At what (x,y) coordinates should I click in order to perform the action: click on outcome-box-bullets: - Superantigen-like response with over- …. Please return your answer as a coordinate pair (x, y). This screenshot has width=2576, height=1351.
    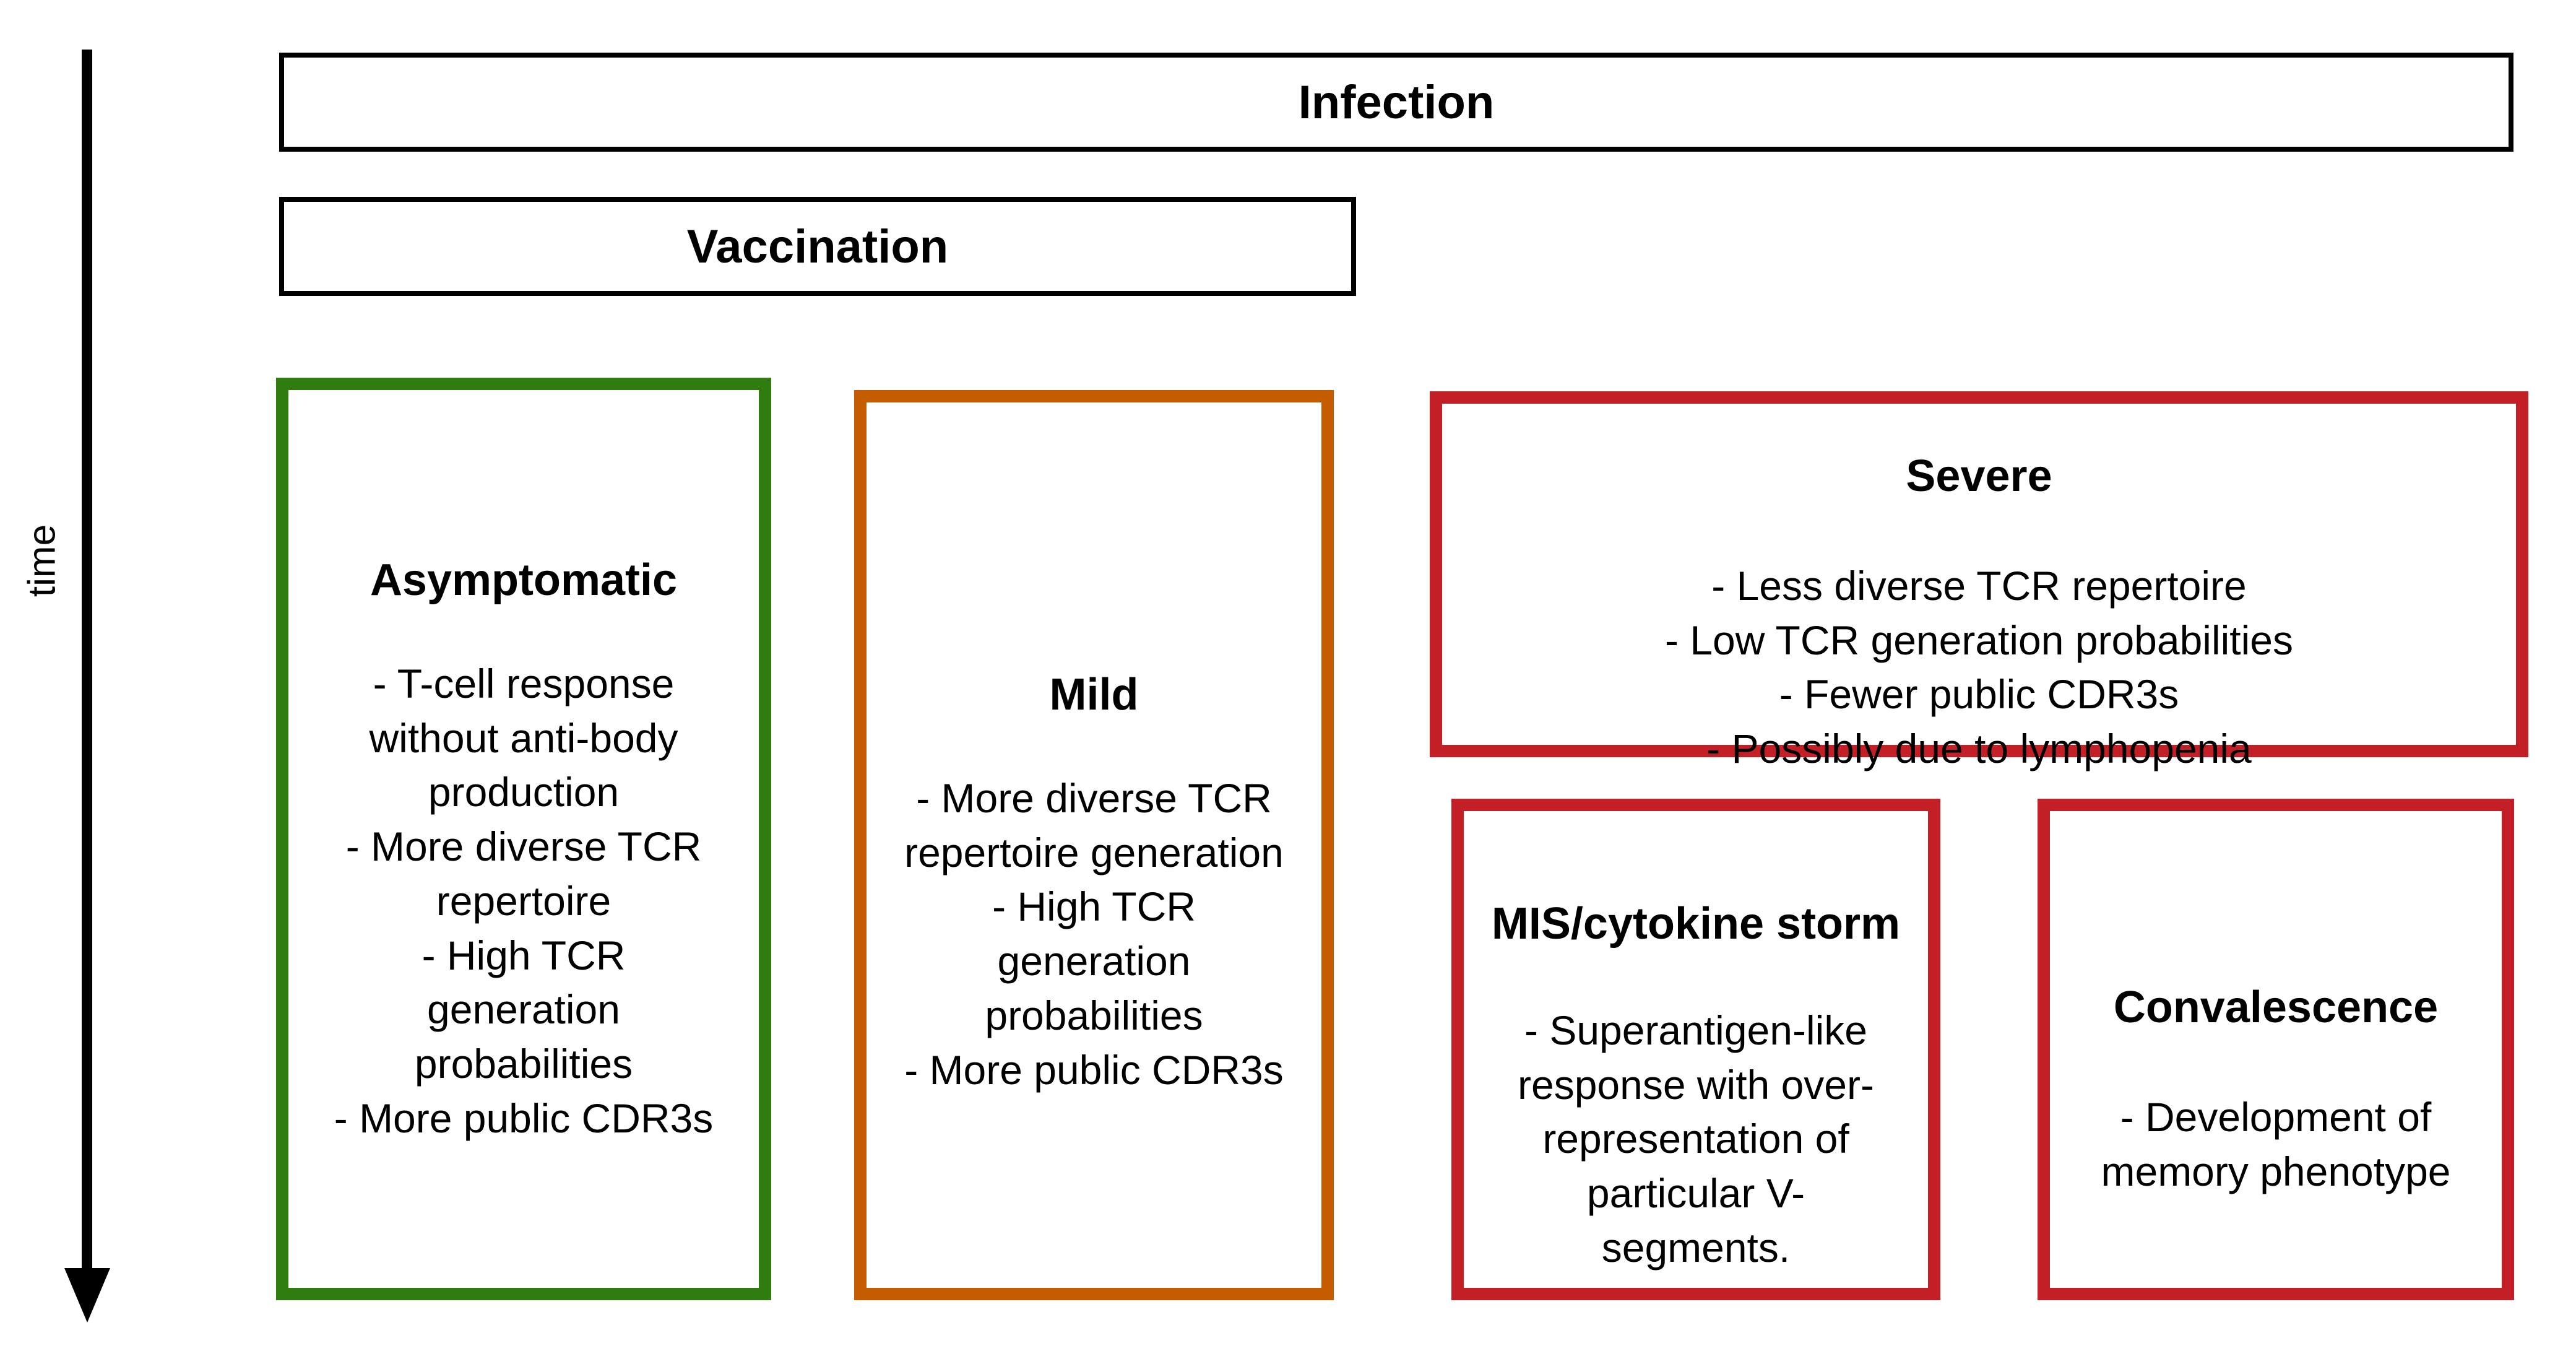
    Looking at the image, I should click on (1696, 1139).